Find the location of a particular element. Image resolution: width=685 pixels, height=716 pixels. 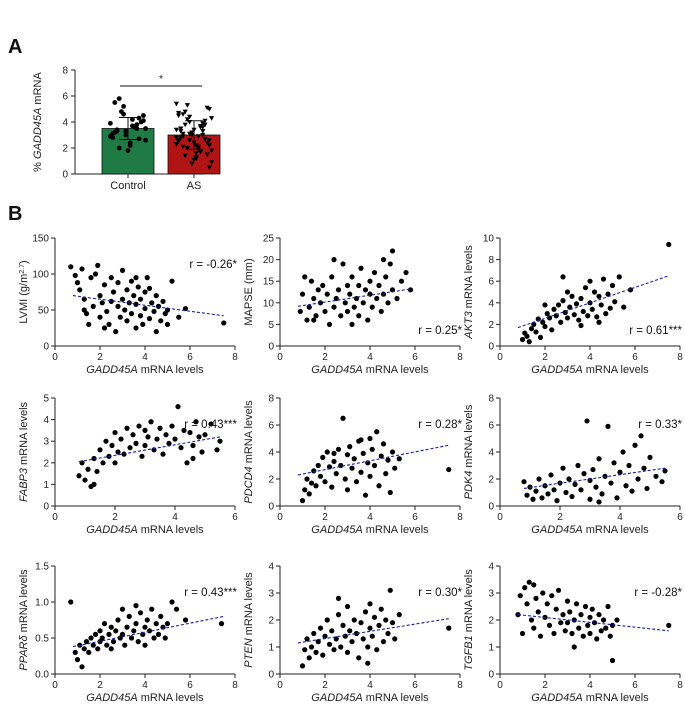

x-tick-label: 8 is located at coordinates (235, 685).